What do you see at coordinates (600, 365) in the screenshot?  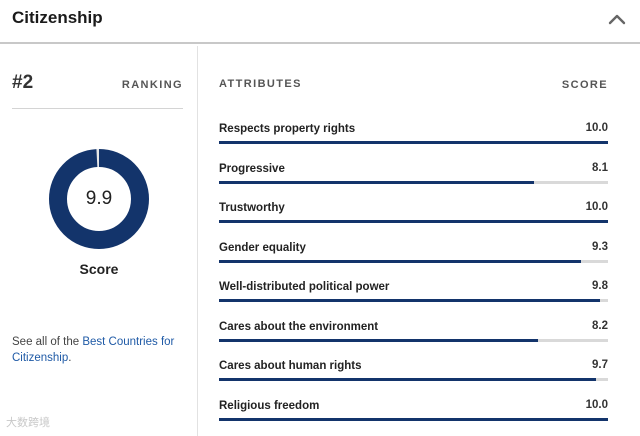 I see `attribute-score: 9.7` at bounding box center [600, 365].